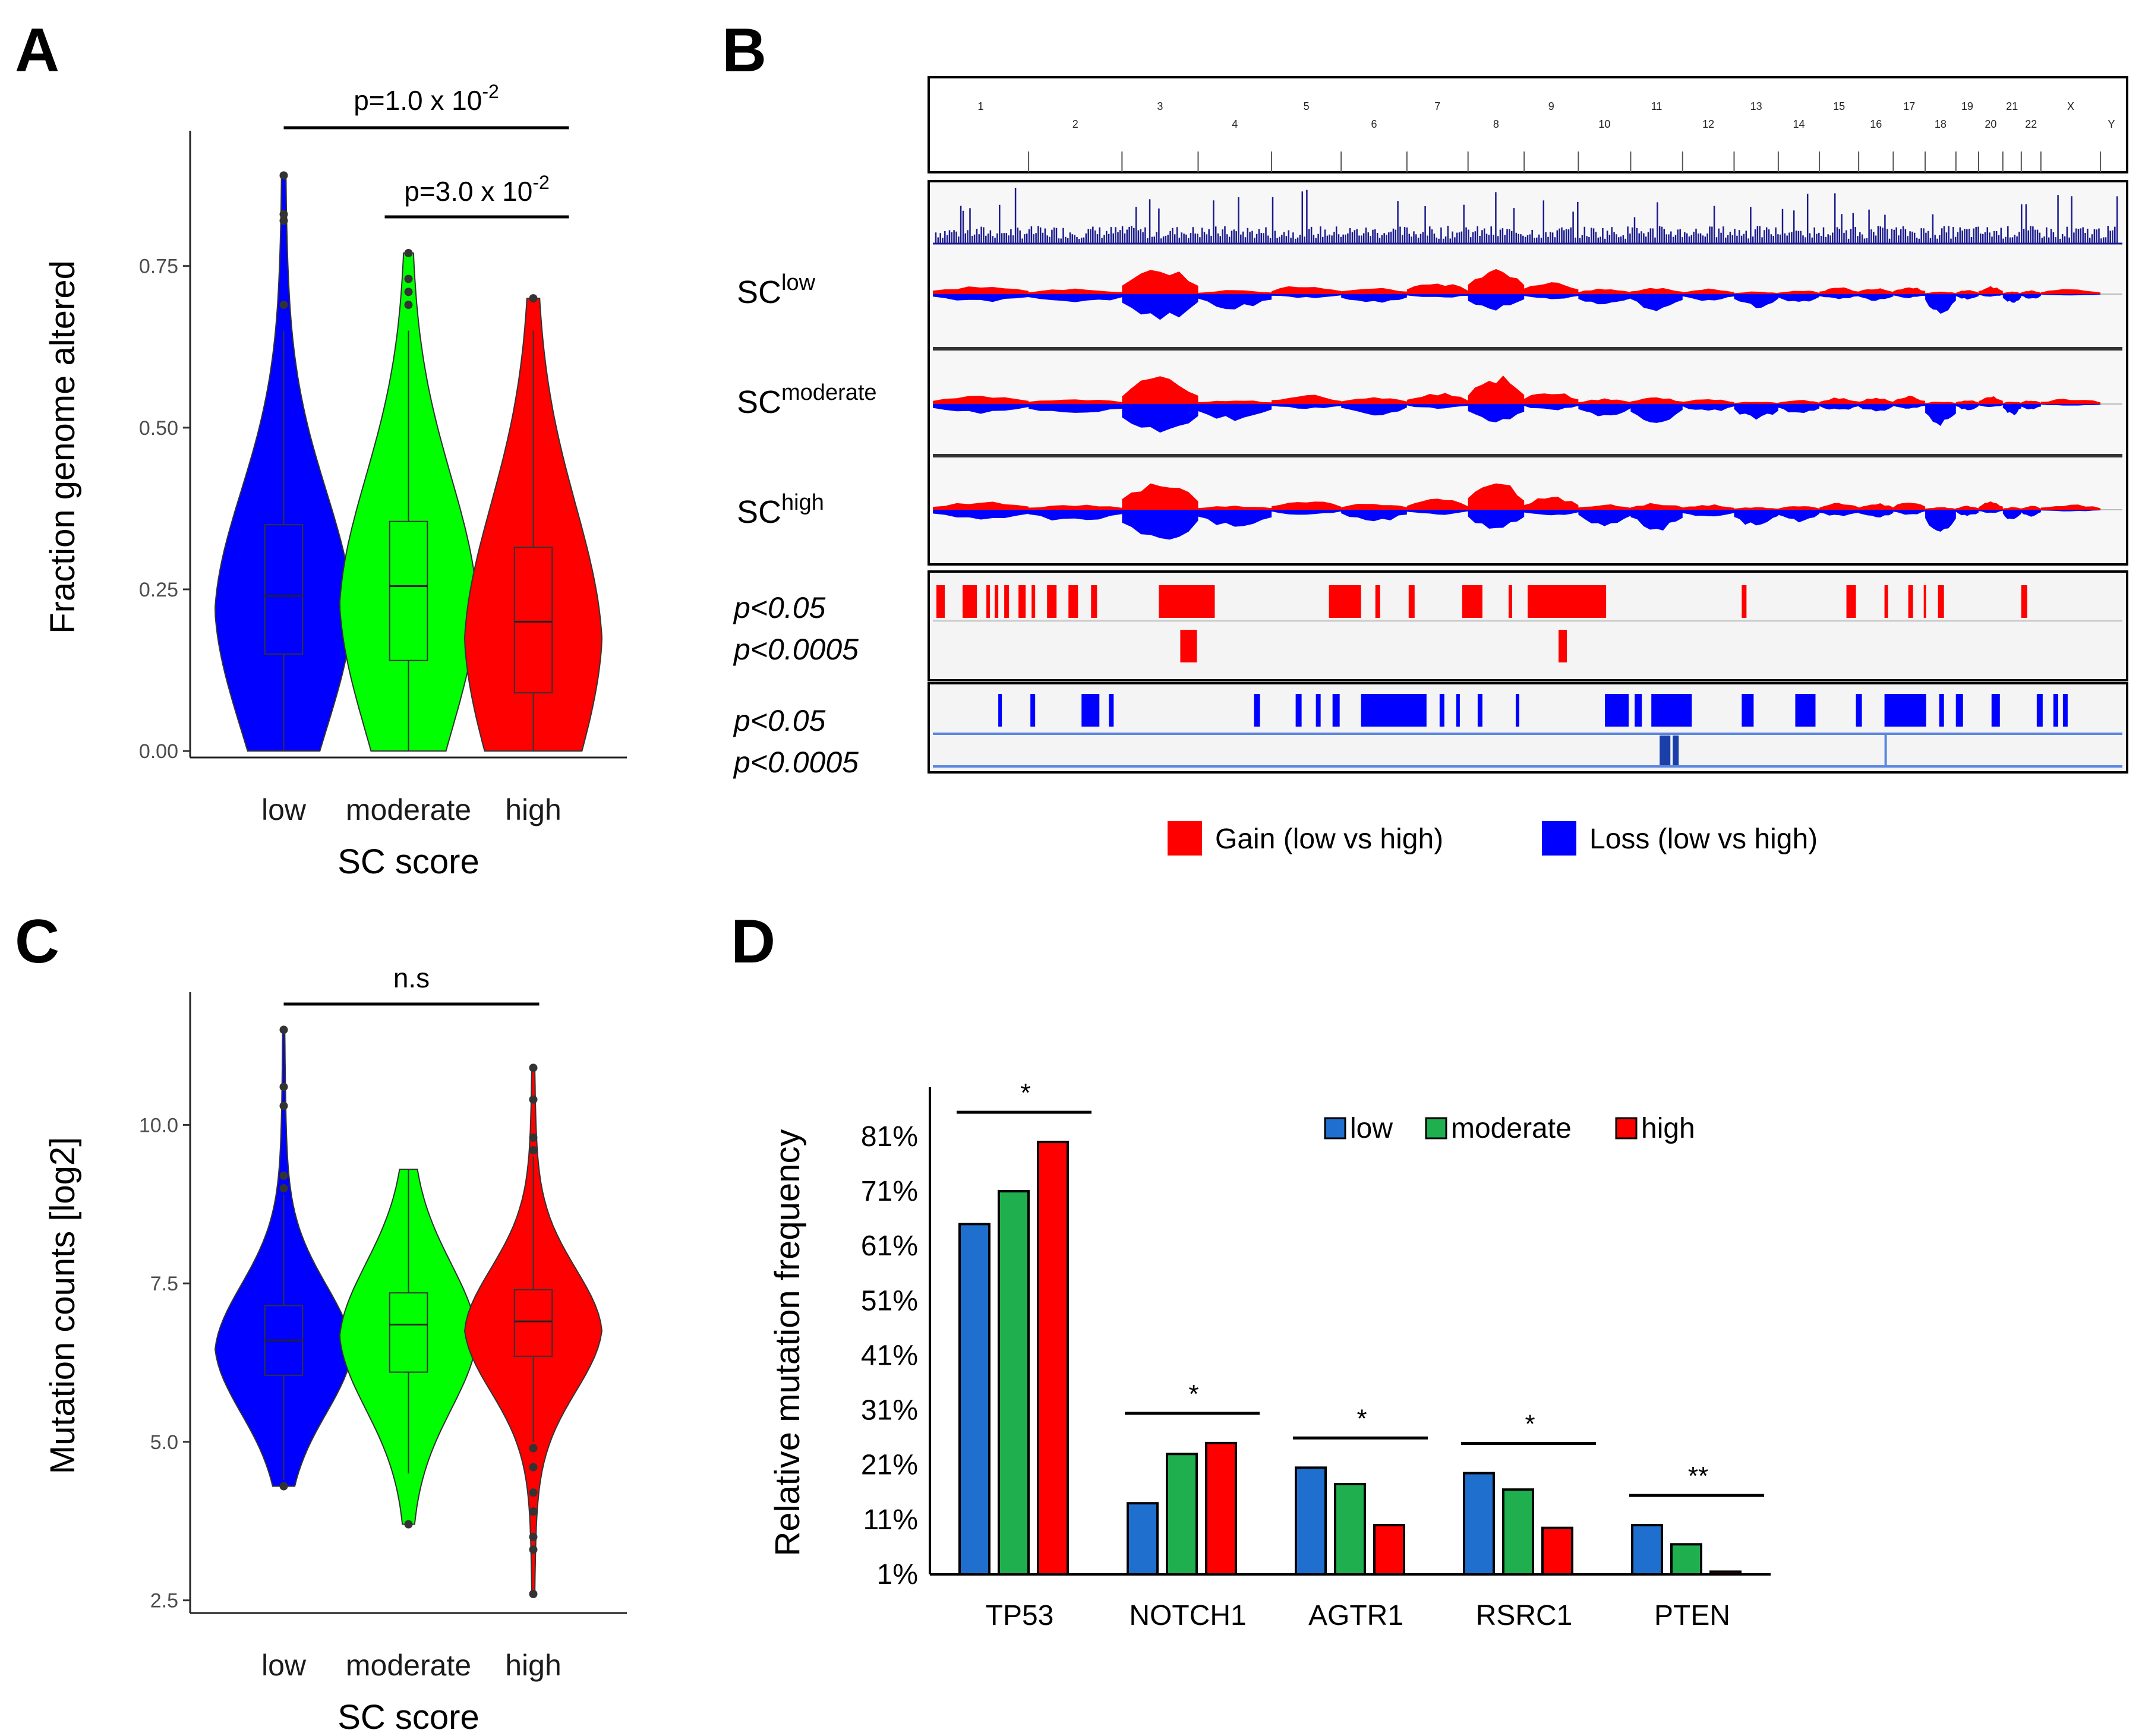  What do you see at coordinates (158, 428) in the screenshot?
I see `a-ytick-label: 0.50` at bounding box center [158, 428].